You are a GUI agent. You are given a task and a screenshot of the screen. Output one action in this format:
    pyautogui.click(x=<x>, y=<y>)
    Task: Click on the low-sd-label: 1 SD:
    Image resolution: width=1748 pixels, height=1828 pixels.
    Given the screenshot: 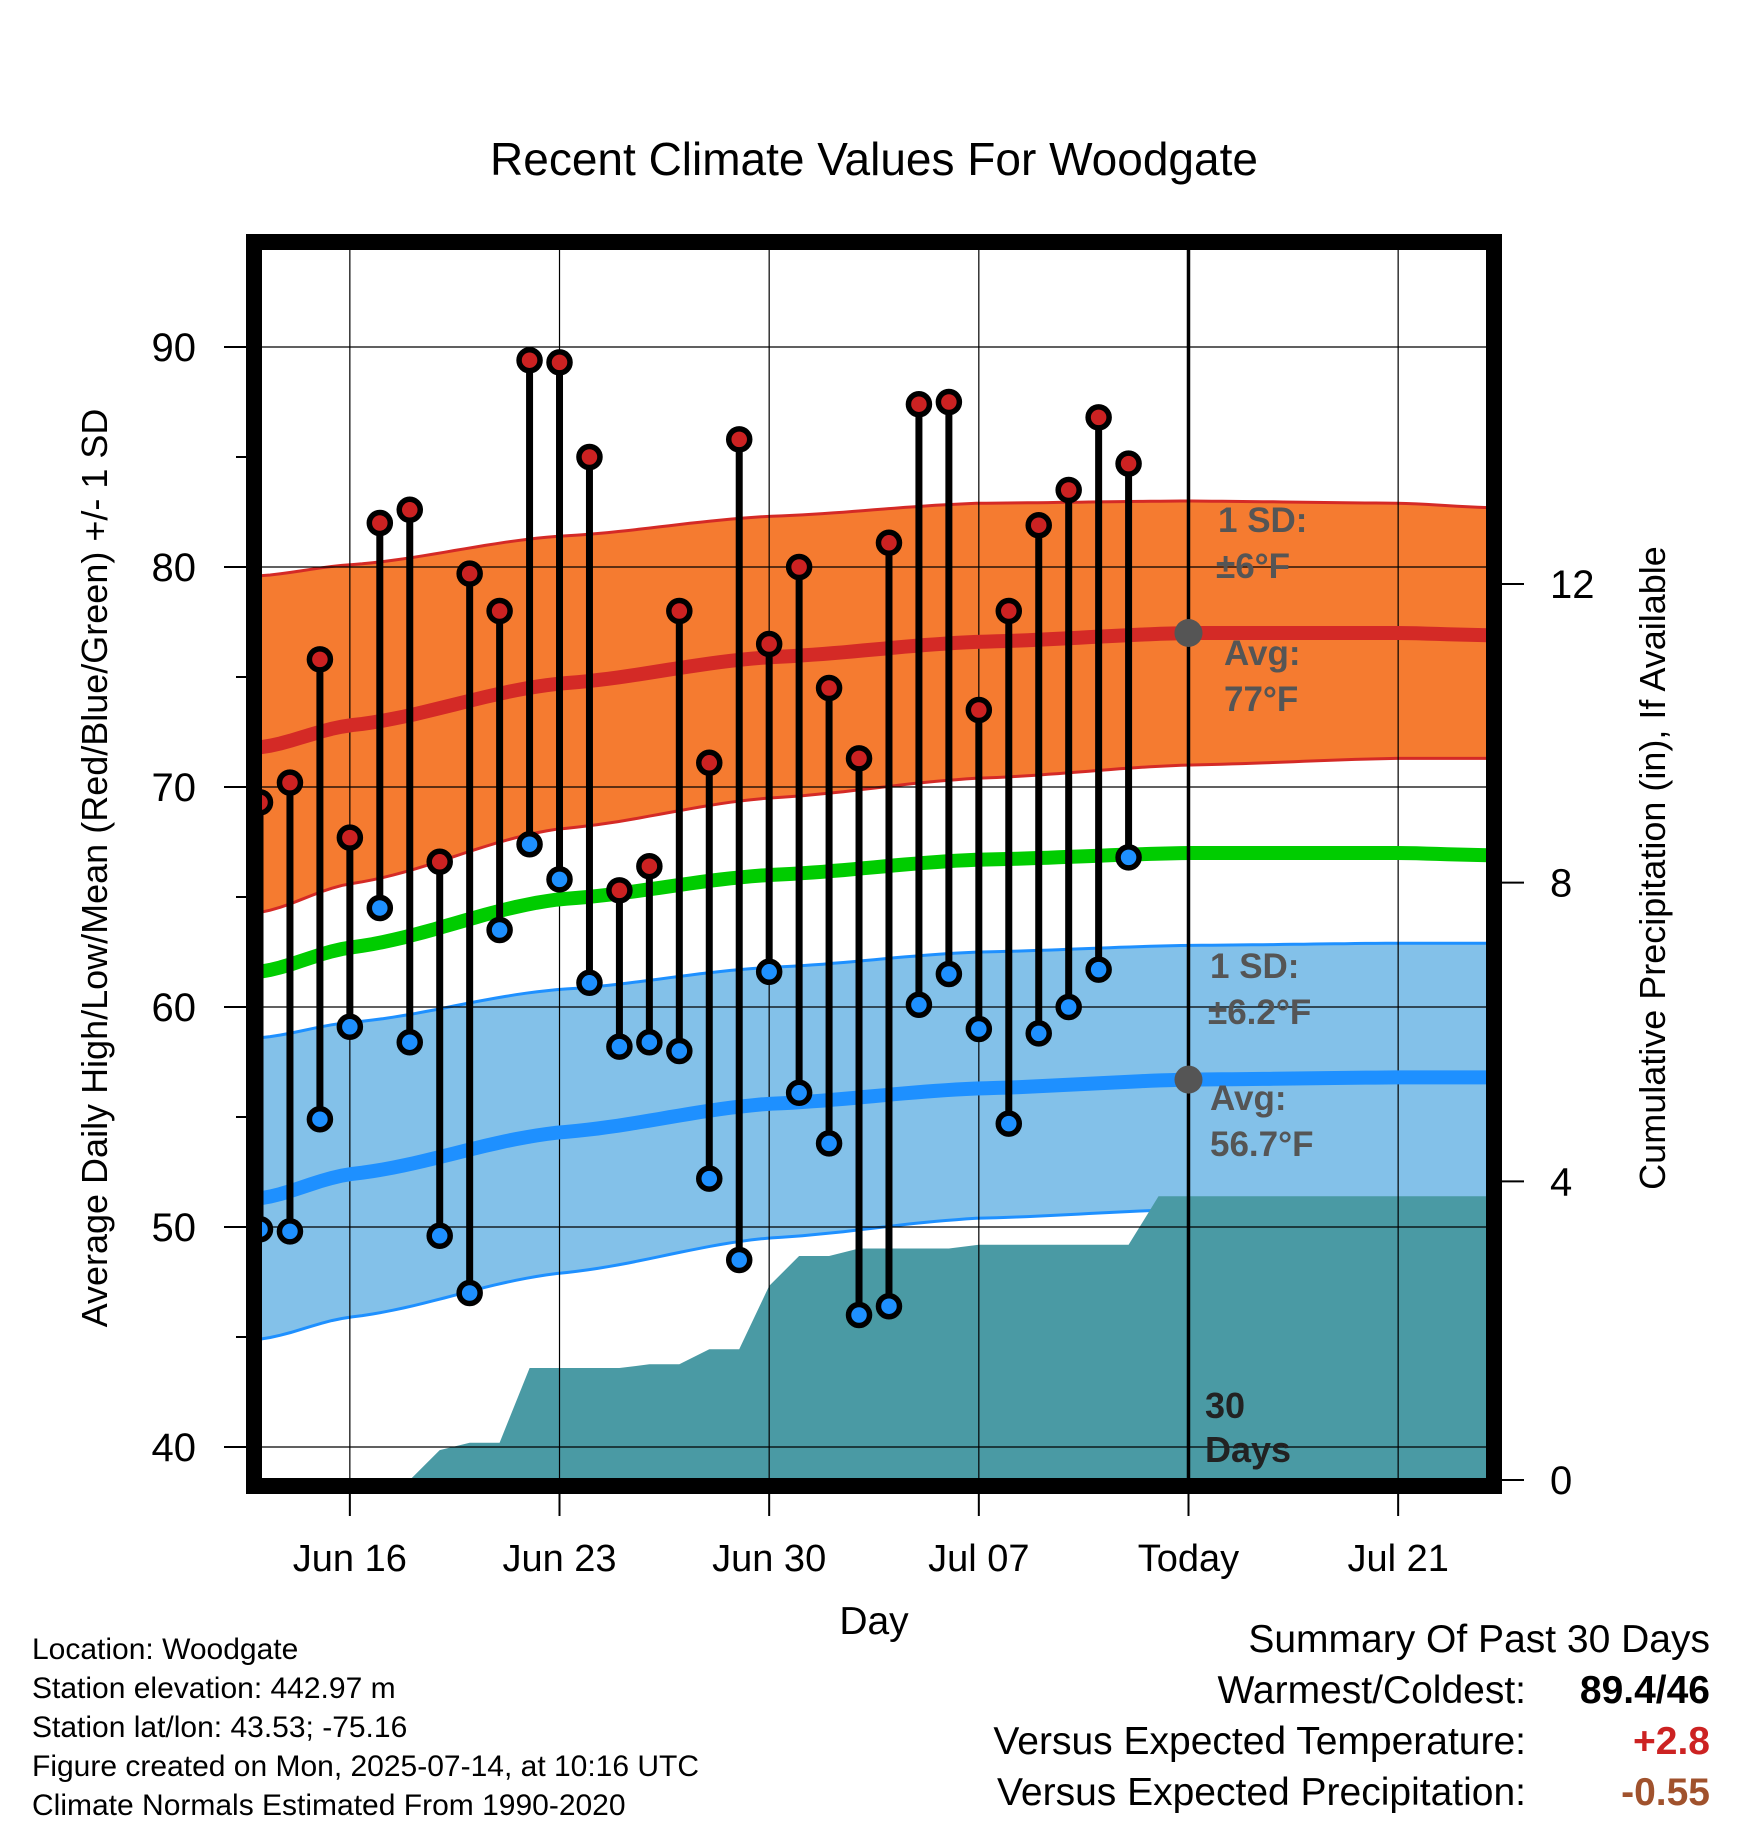 What is the action you would take?
    pyautogui.click(x=1254, y=966)
    